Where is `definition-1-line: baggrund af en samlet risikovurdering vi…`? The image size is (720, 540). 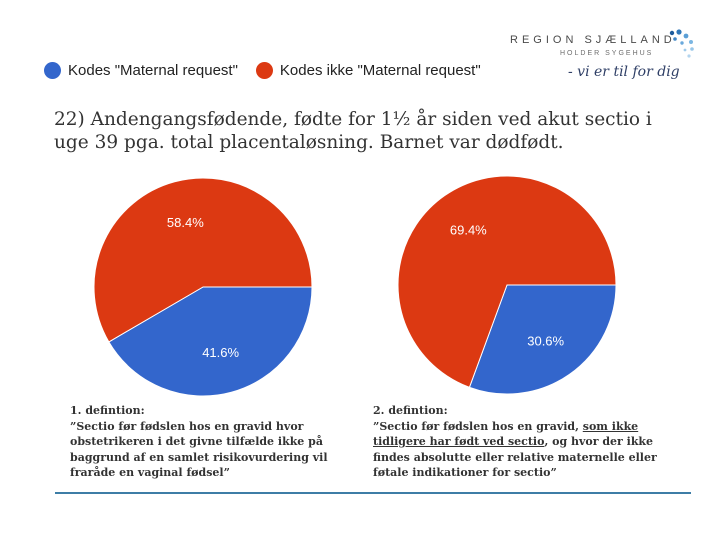
definition-1-line: baggrund af en samlet risikovurdering vi… is located at coordinates (199, 457).